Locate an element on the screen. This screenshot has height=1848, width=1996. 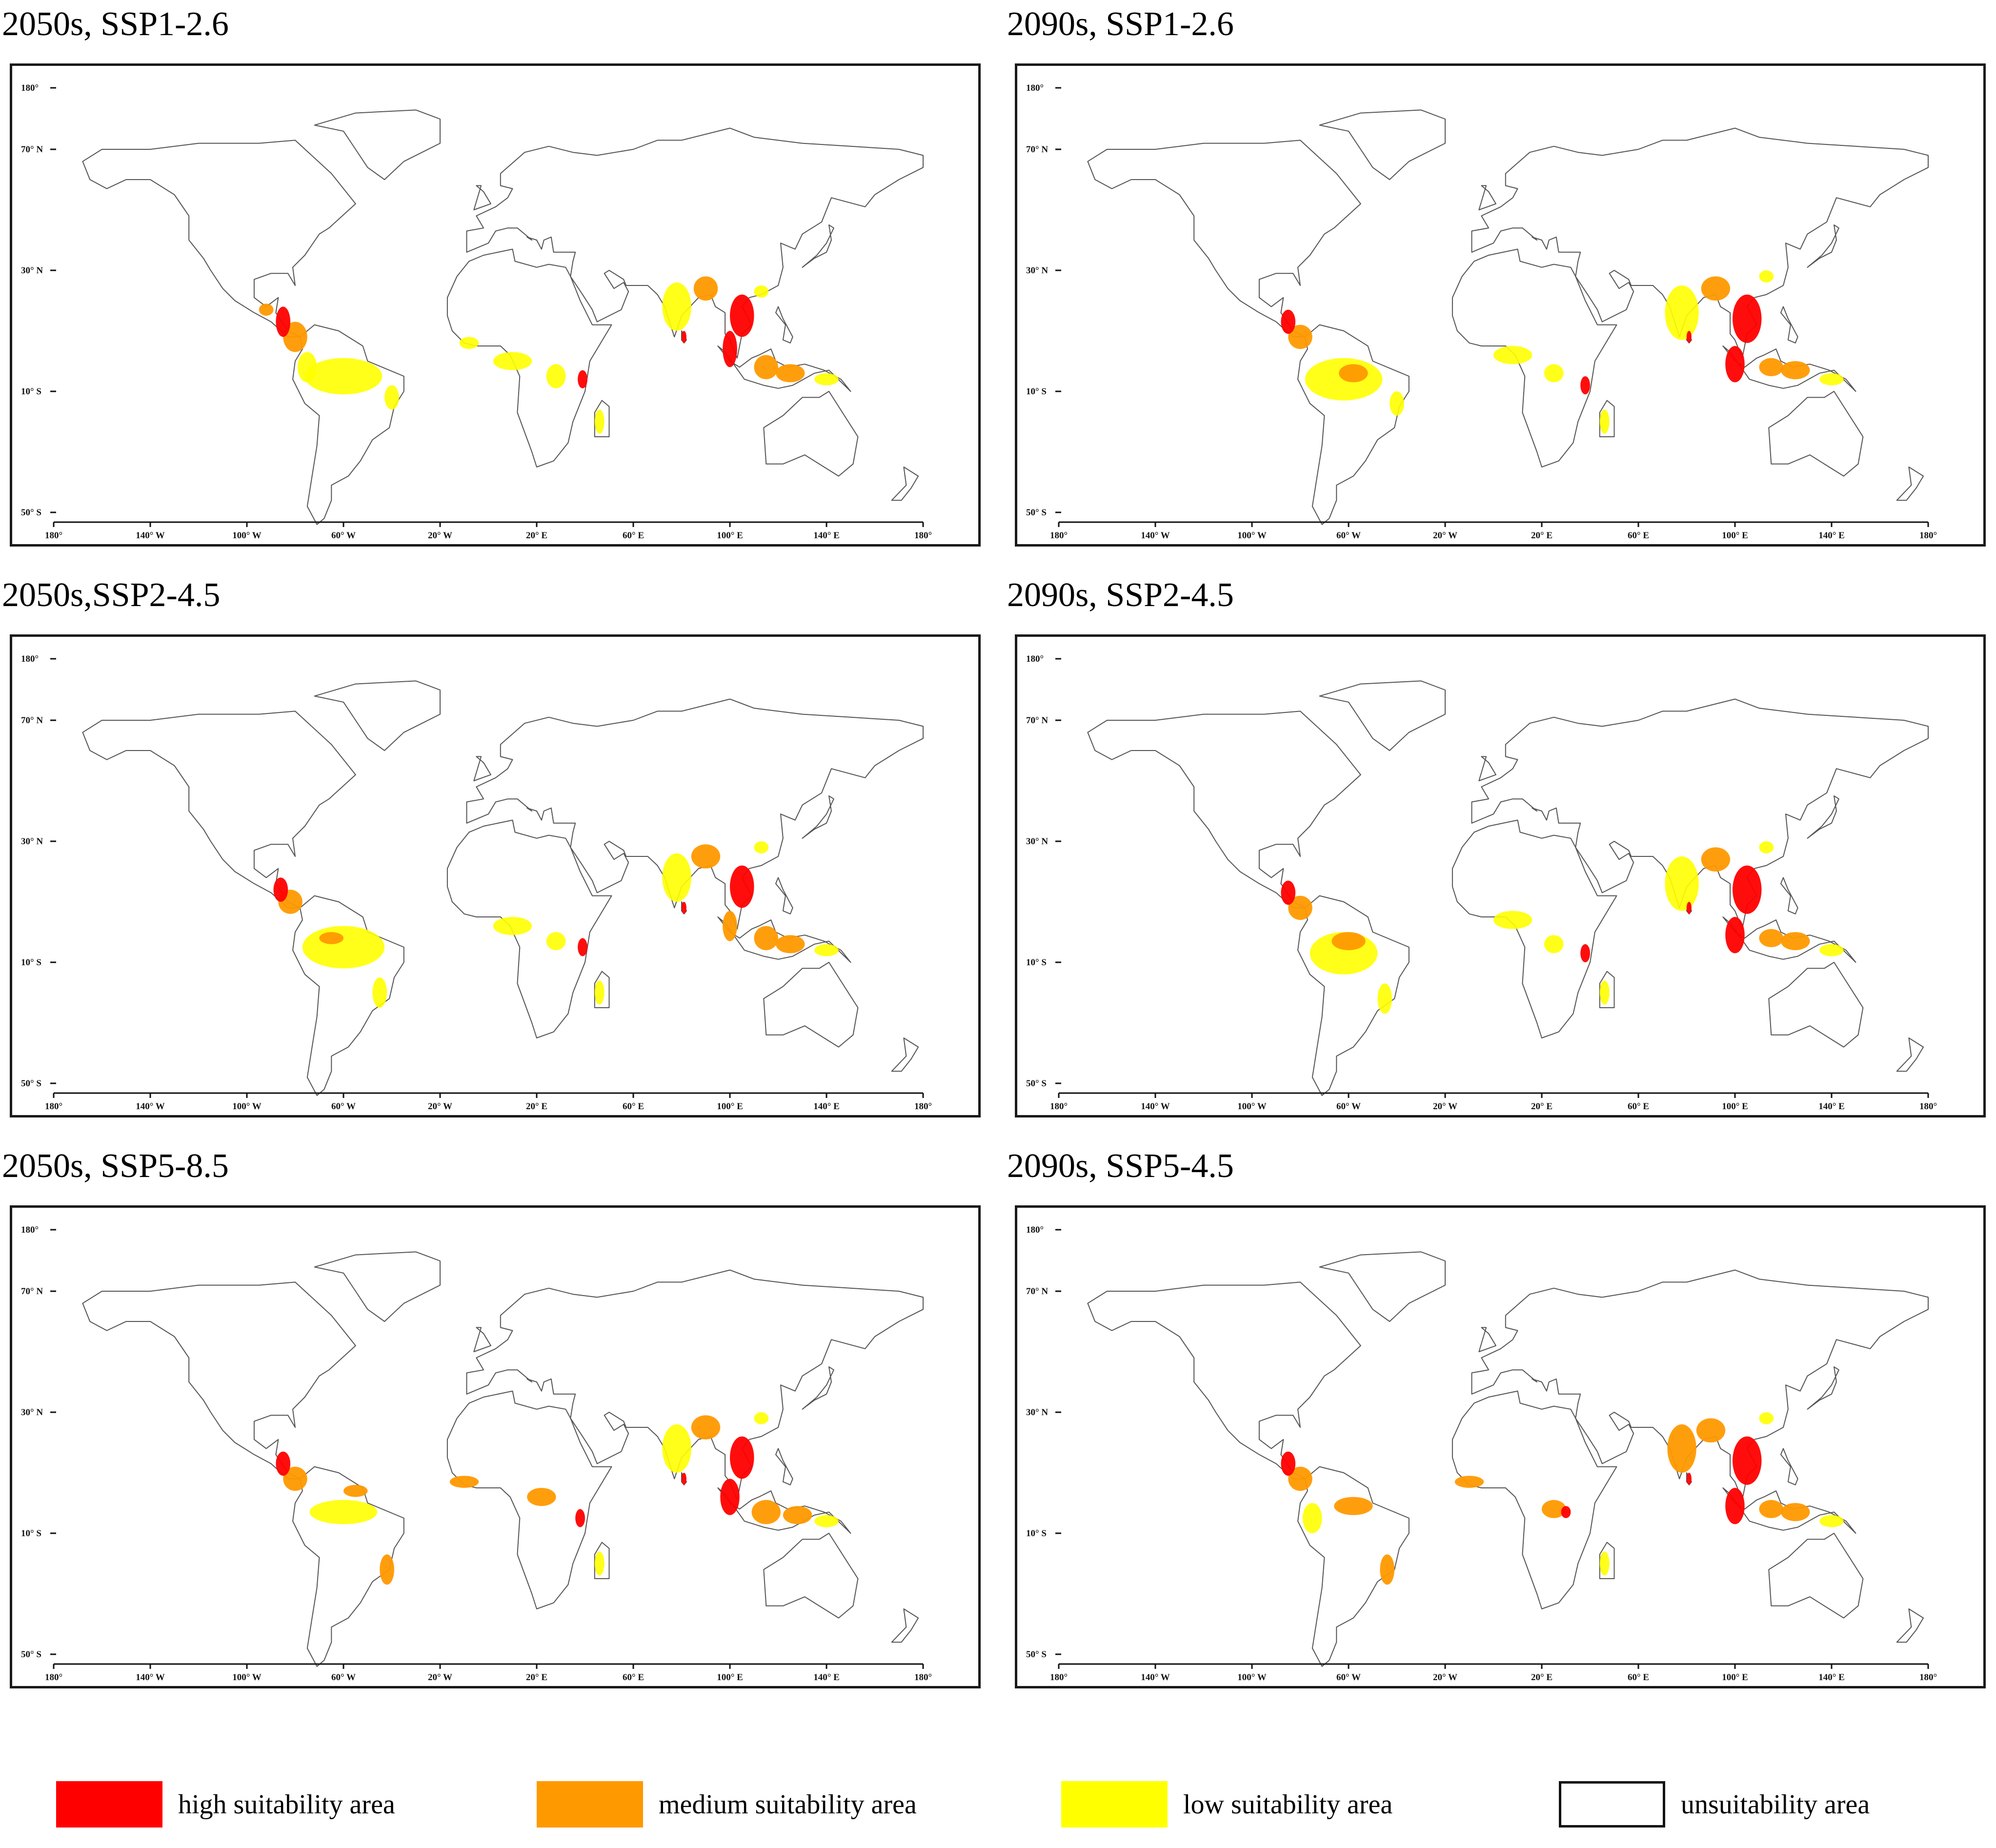
lon-tick-label: 100° E is located at coordinates (730, 535).